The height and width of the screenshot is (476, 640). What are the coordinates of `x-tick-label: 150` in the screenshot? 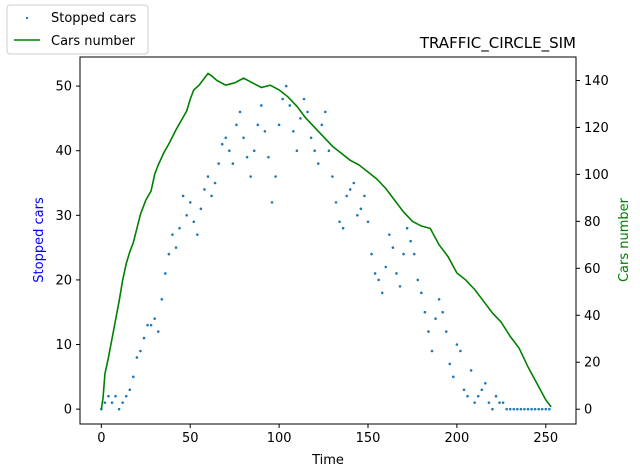 It's located at (368, 438).